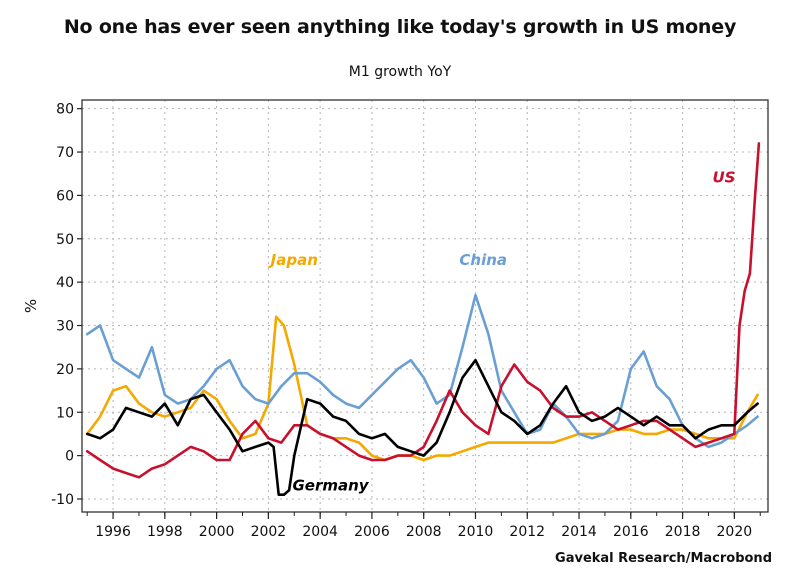 The width and height of the screenshot is (800, 586). Describe the element at coordinates (269, 532) in the screenshot. I see `x-tick-label: 2002` at that location.